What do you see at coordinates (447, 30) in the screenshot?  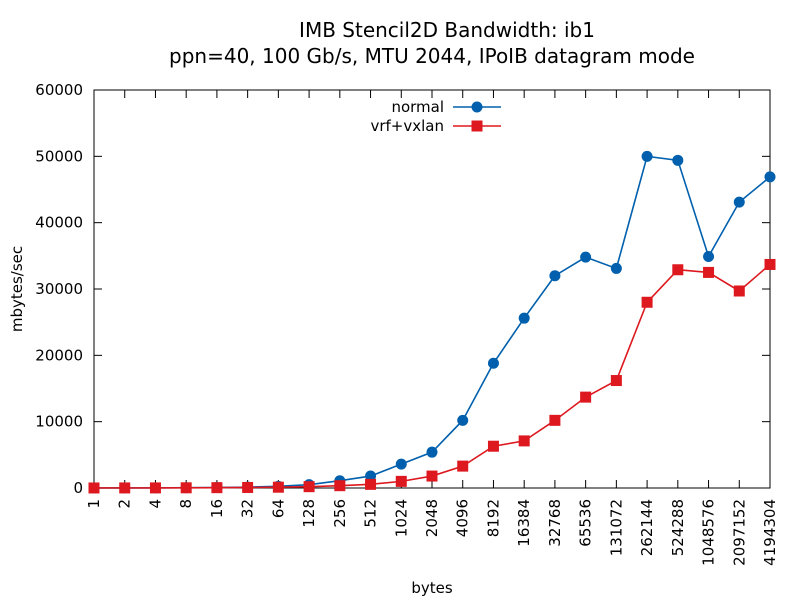 I see `chart-title: IMB Stencil2D Bandwidth: ib1` at bounding box center [447, 30].